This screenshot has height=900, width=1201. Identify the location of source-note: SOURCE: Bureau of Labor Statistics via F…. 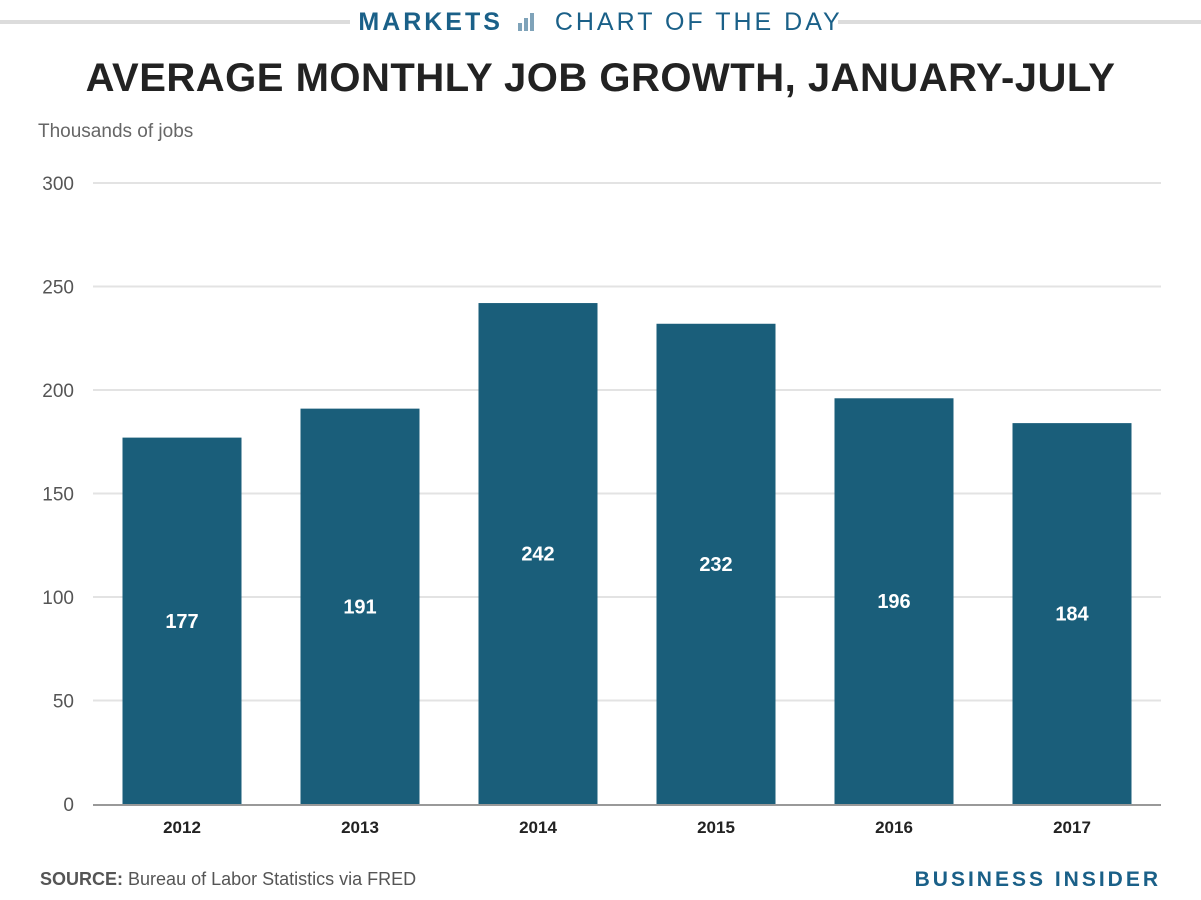
(228, 879).